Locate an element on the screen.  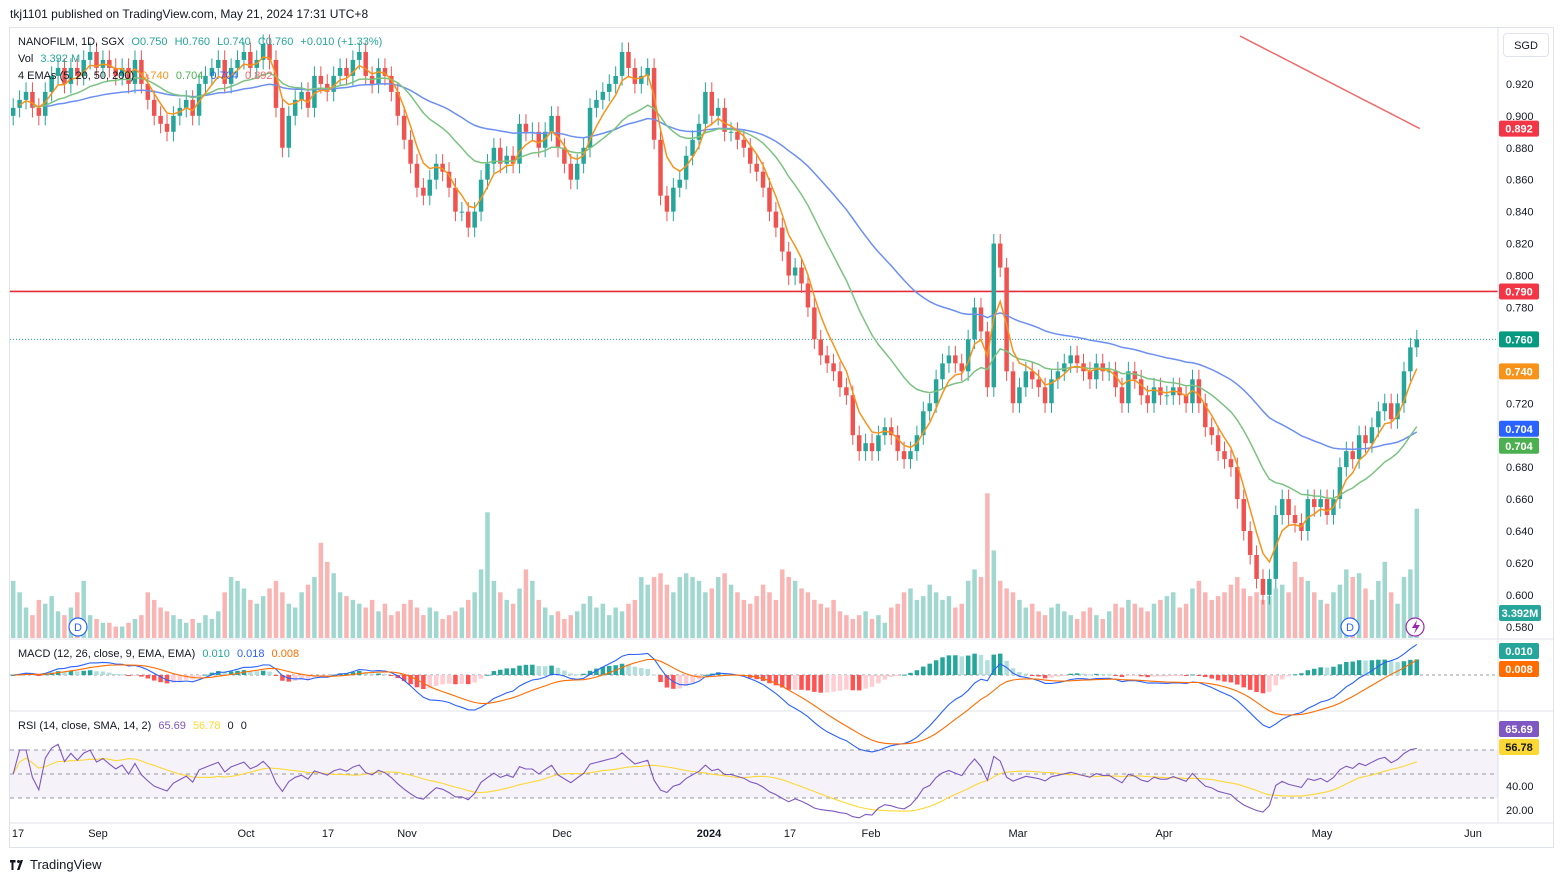
ema20-badge-label: 0.704 is located at coordinates (1519, 447).